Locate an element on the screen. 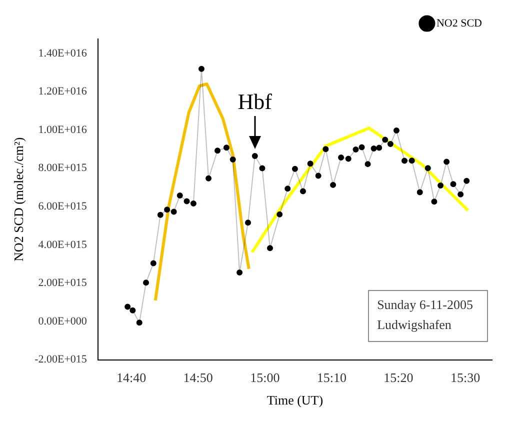 The image size is (506, 421). x-tick-label: 15:20 is located at coordinates (399, 378).